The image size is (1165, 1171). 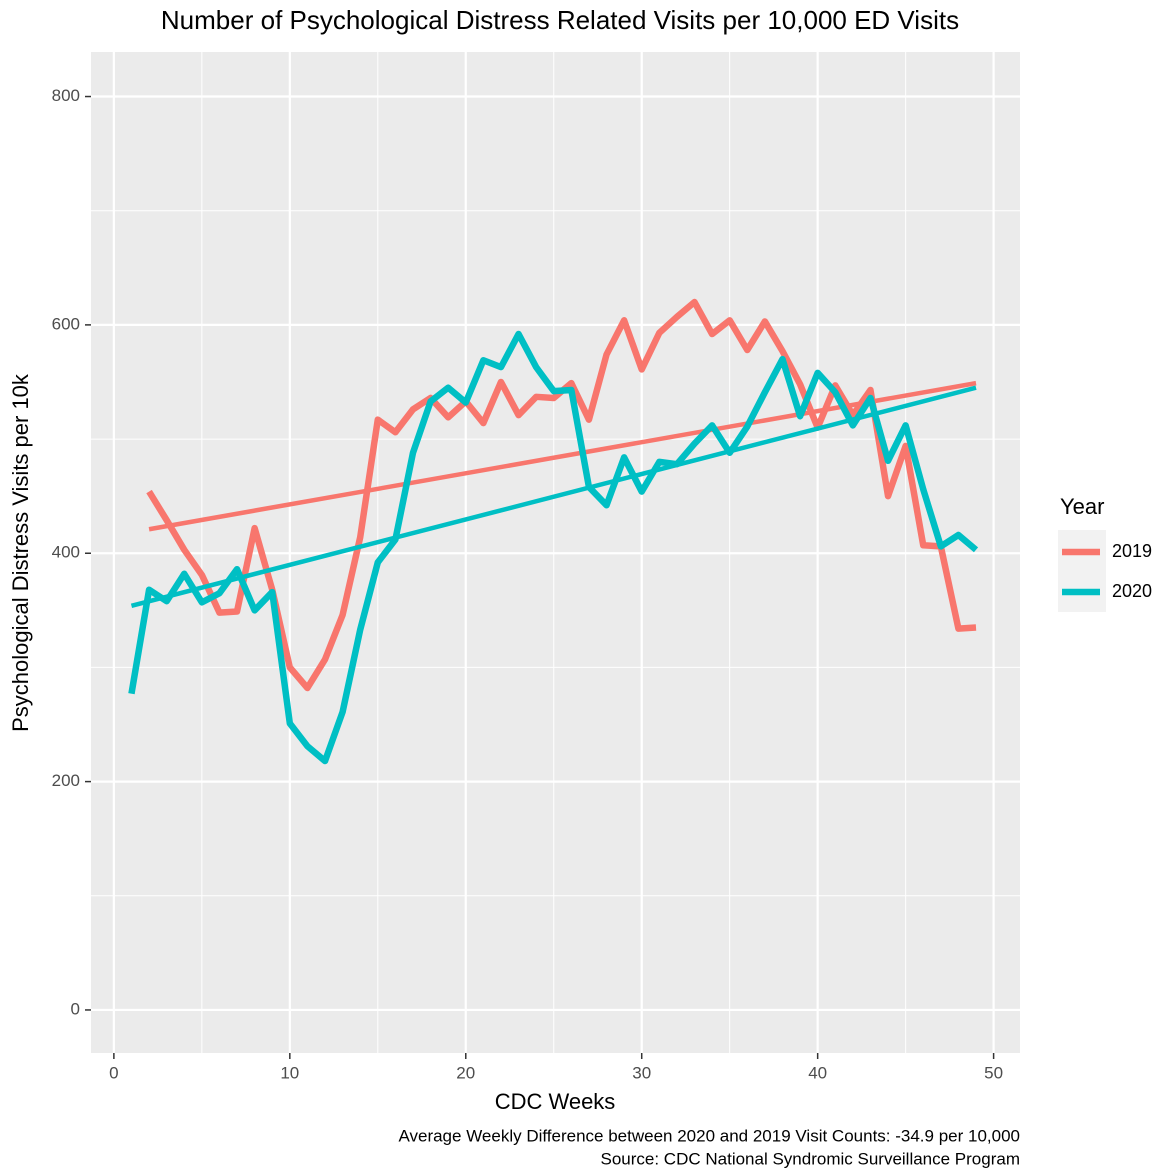 I want to click on x-tick-label: 0, so click(x=113, y=1072).